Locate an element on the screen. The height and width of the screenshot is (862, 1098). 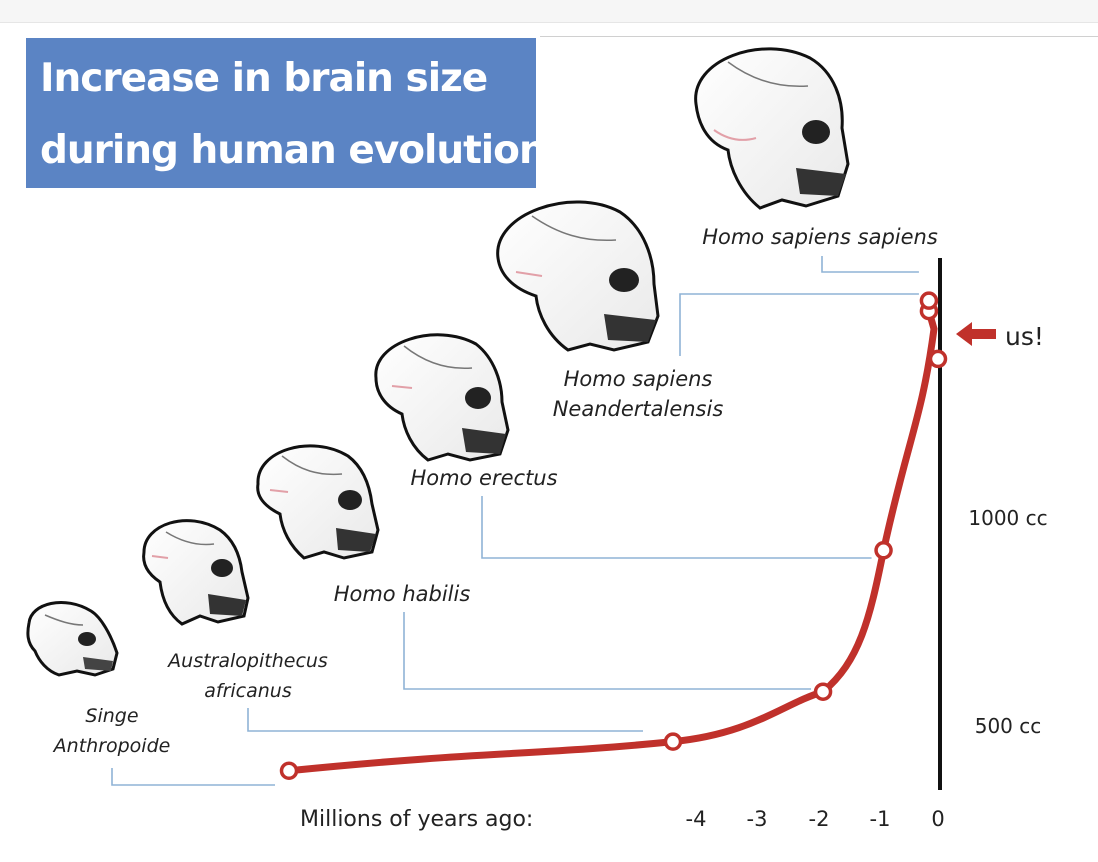
x-axis-label: Millions of years ago: is located at coordinates (416, 819).